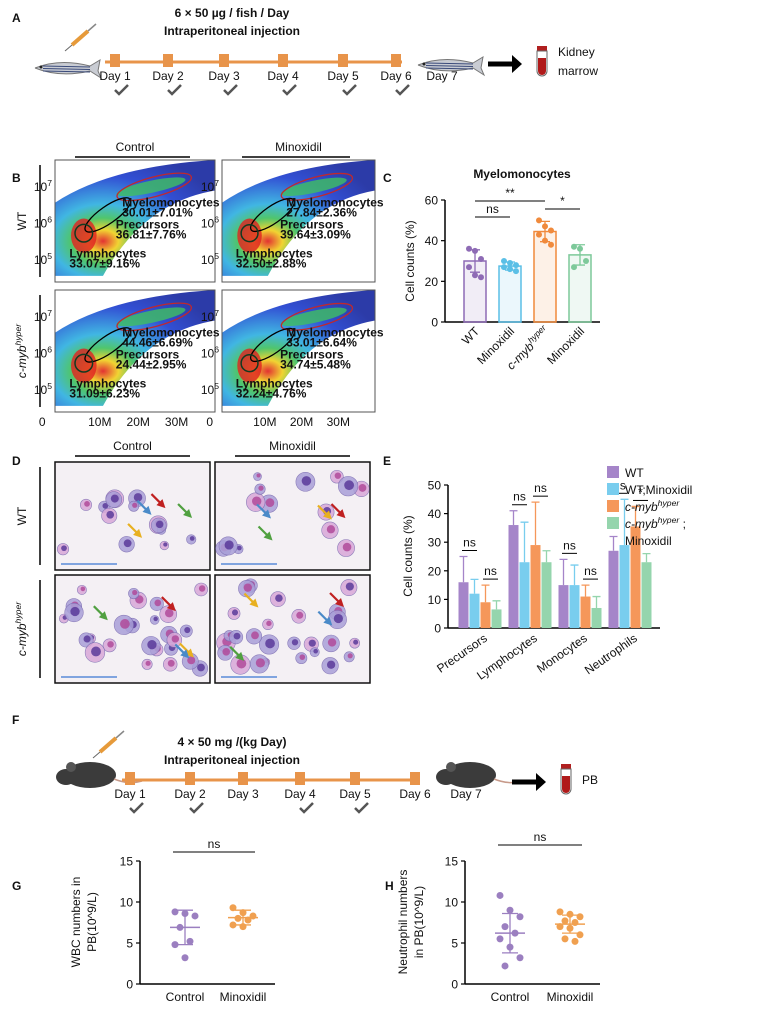 The height and width of the screenshot is (1015, 762). What do you see at coordinates (566, 766) in the screenshot?
I see `tube-cap` at bounding box center [566, 766].